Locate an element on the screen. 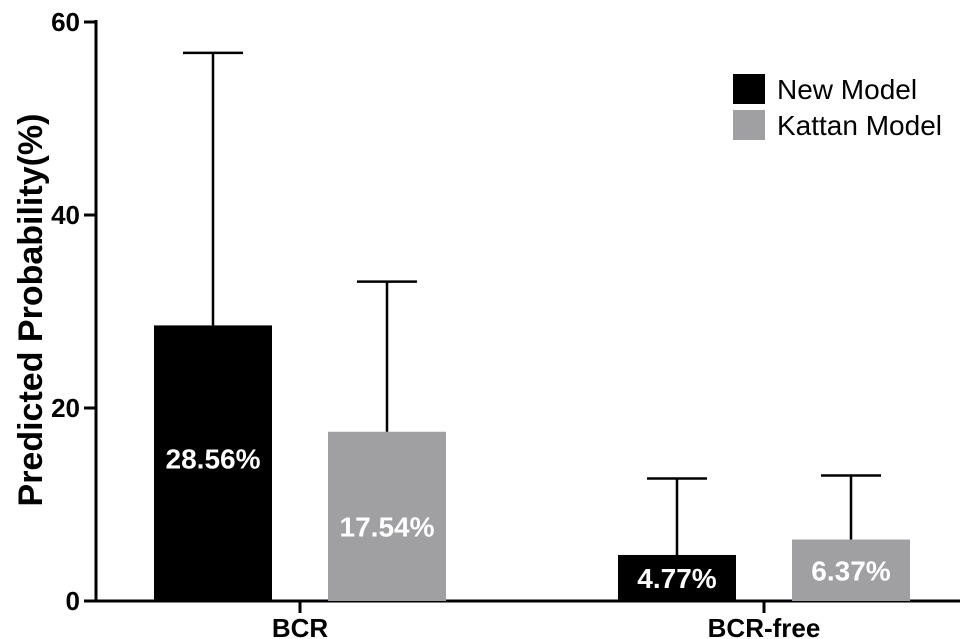 The image size is (961, 639). legend: New Model Kattan Model is located at coordinates (837, 107).